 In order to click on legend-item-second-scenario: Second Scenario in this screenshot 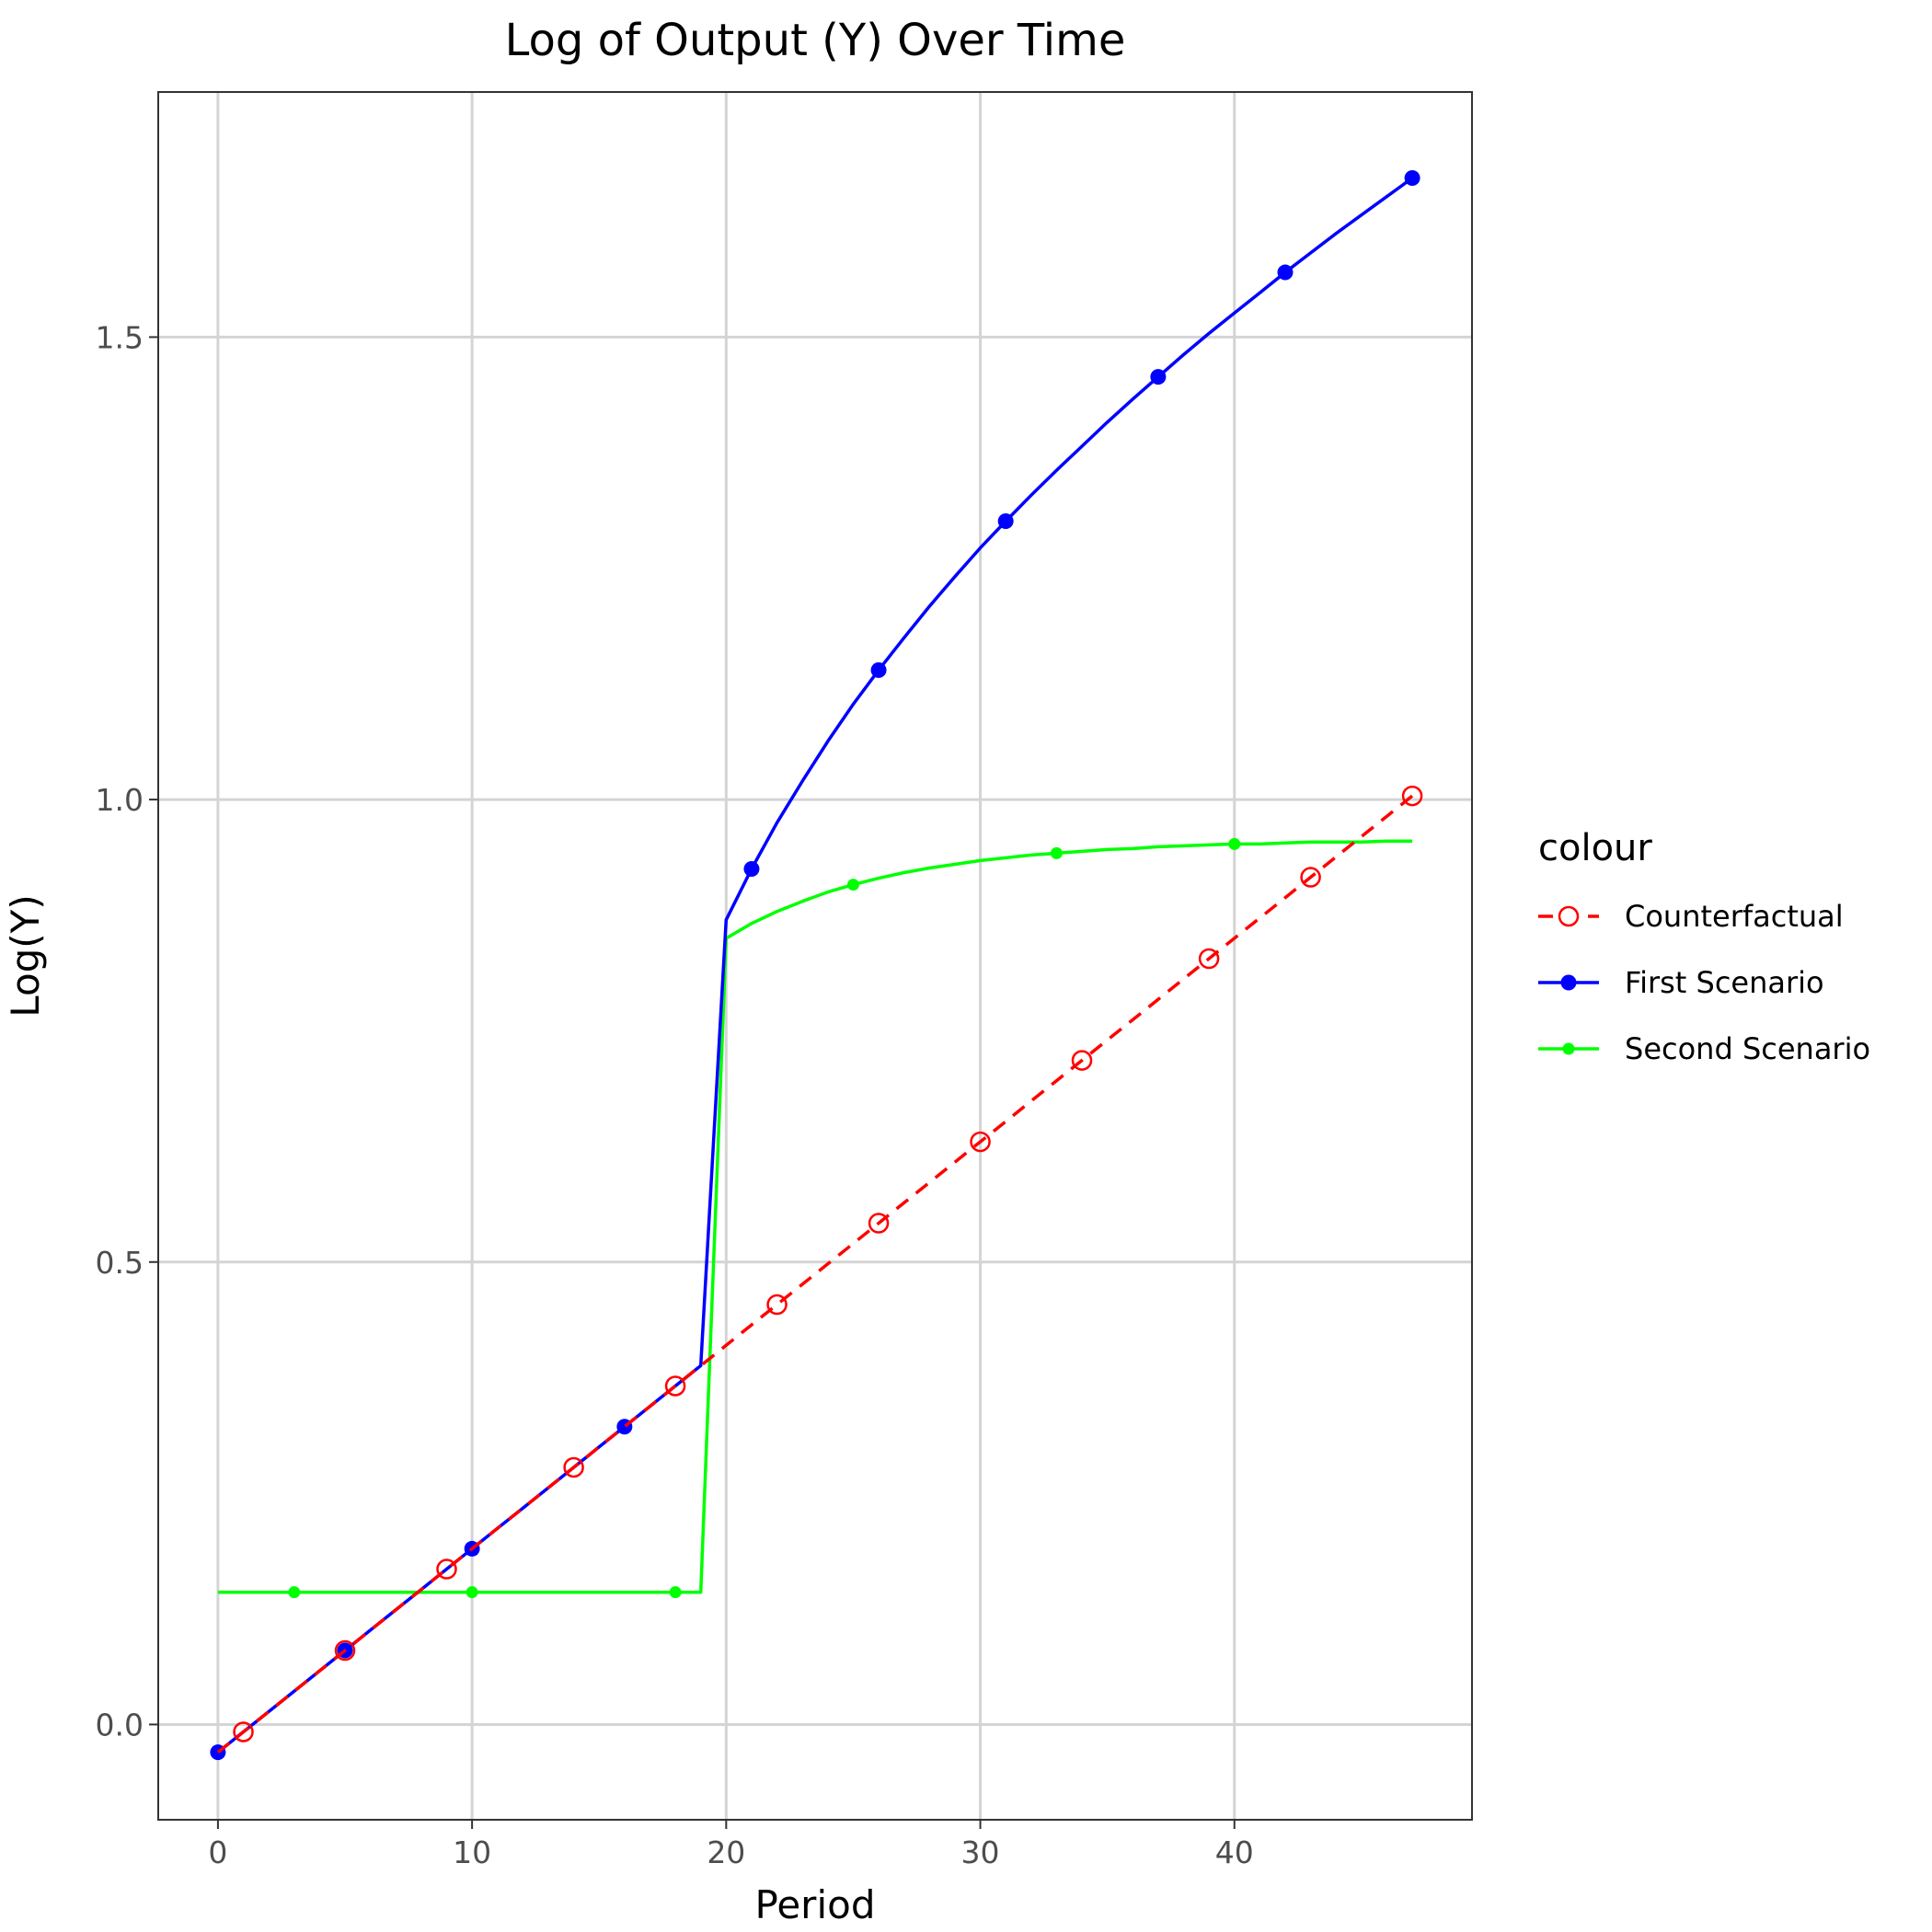, I will do `click(1704, 1048)`.